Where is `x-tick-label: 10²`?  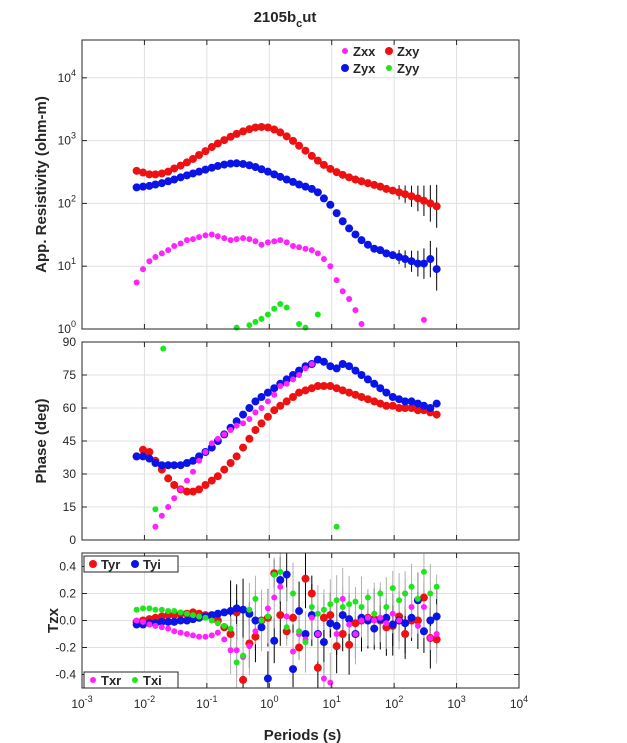 x-tick-label: 10² is located at coordinates (394, 702).